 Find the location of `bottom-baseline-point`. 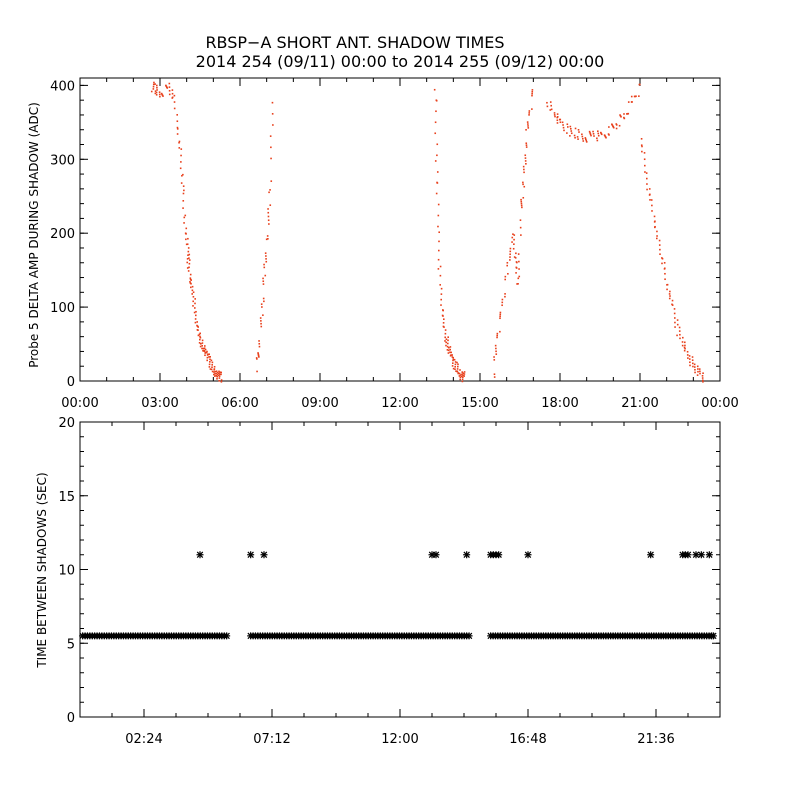

bottom-baseline-point is located at coordinates (469, 636).